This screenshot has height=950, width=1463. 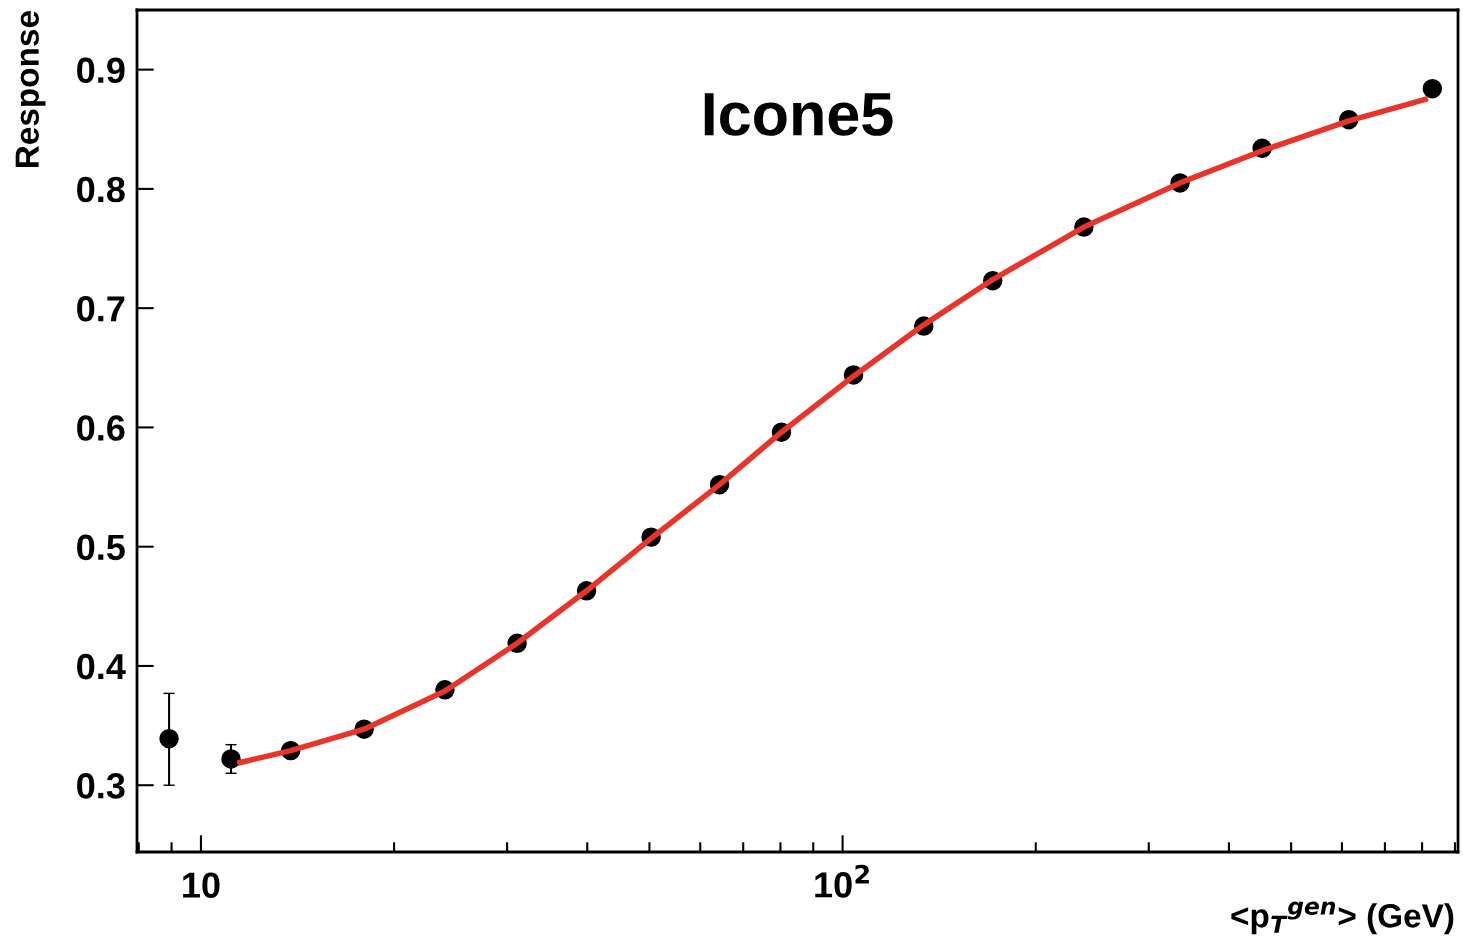 I want to click on y-tick-label: 0.3, so click(x=101, y=786).